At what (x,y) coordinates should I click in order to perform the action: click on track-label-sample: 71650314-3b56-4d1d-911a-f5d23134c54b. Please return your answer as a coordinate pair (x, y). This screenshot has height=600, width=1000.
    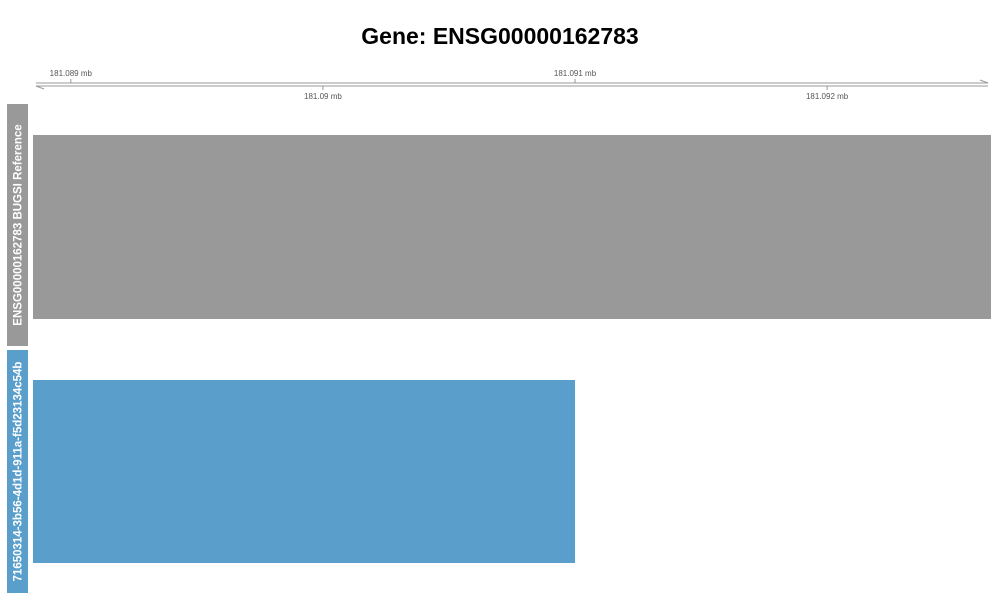
    Looking at the image, I should click on (19, 472).